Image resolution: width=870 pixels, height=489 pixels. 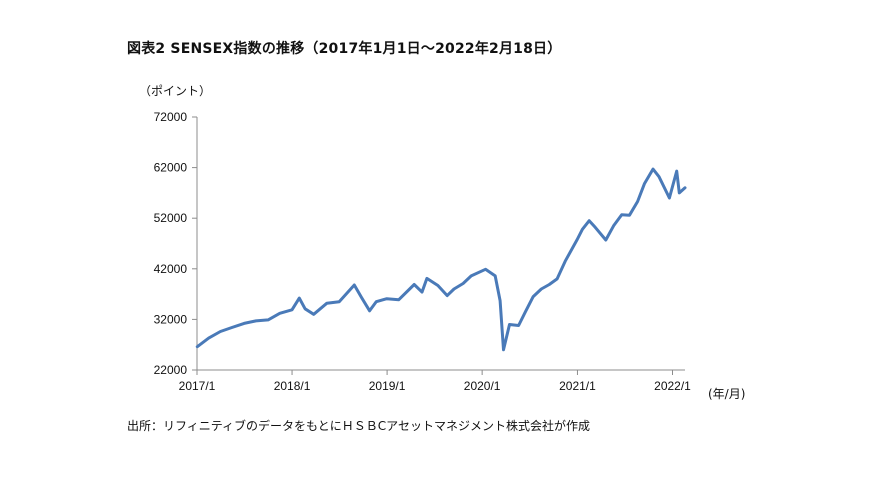 What do you see at coordinates (171, 117) in the screenshot?
I see `y-tick-label: 72000` at bounding box center [171, 117].